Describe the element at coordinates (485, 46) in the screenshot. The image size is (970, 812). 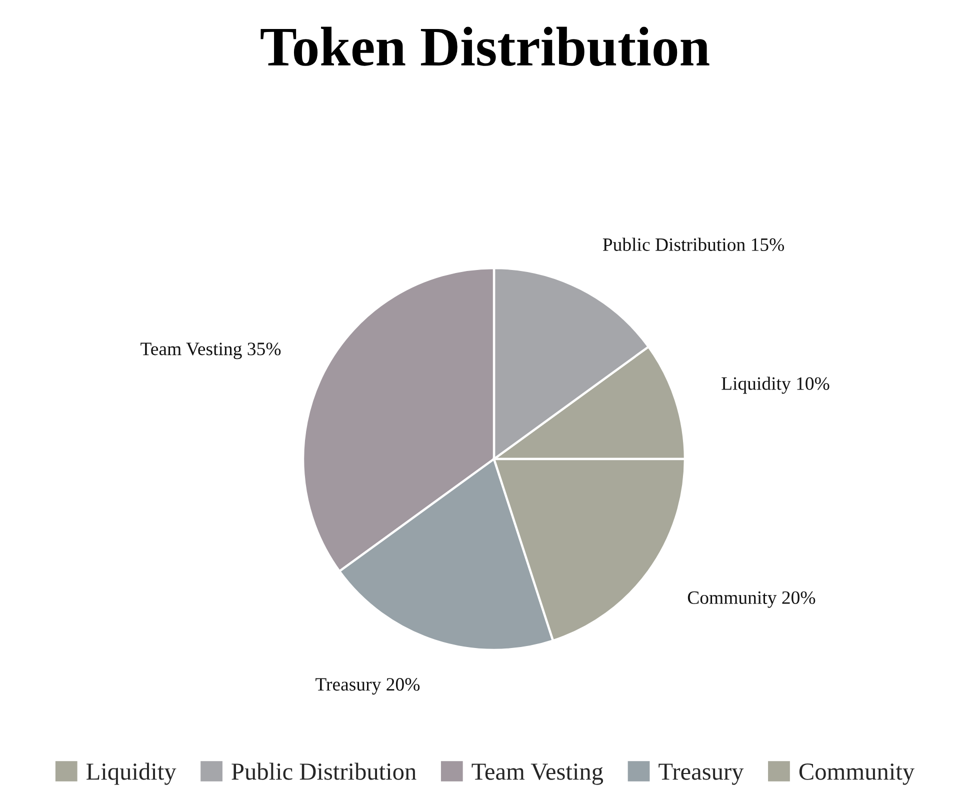
I see `chart-title: Token Distribution` at that location.